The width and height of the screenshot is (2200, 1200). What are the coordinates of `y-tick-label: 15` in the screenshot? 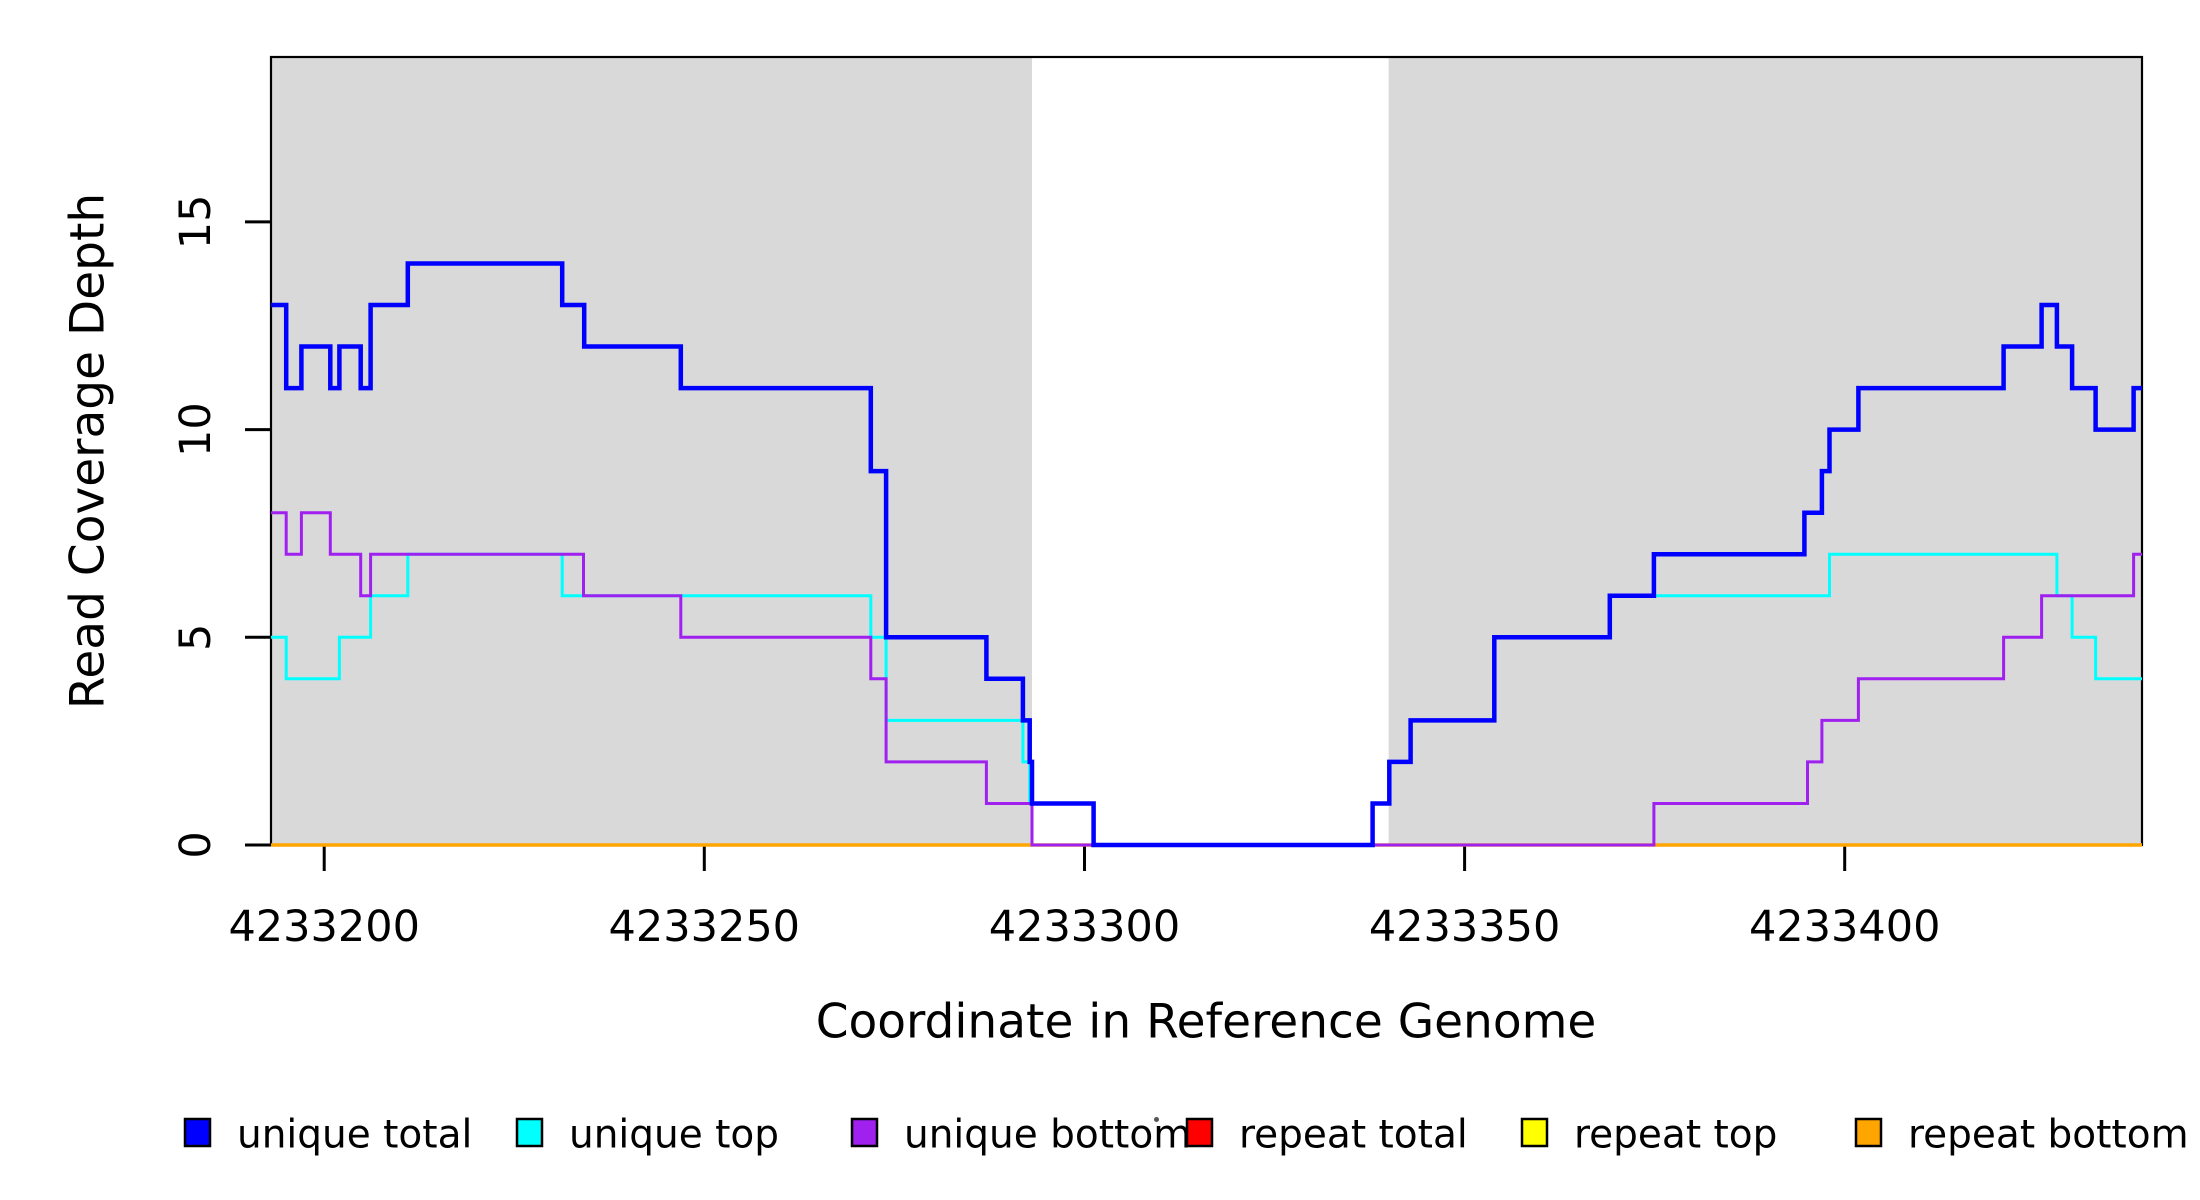 It's located at (196, 222).